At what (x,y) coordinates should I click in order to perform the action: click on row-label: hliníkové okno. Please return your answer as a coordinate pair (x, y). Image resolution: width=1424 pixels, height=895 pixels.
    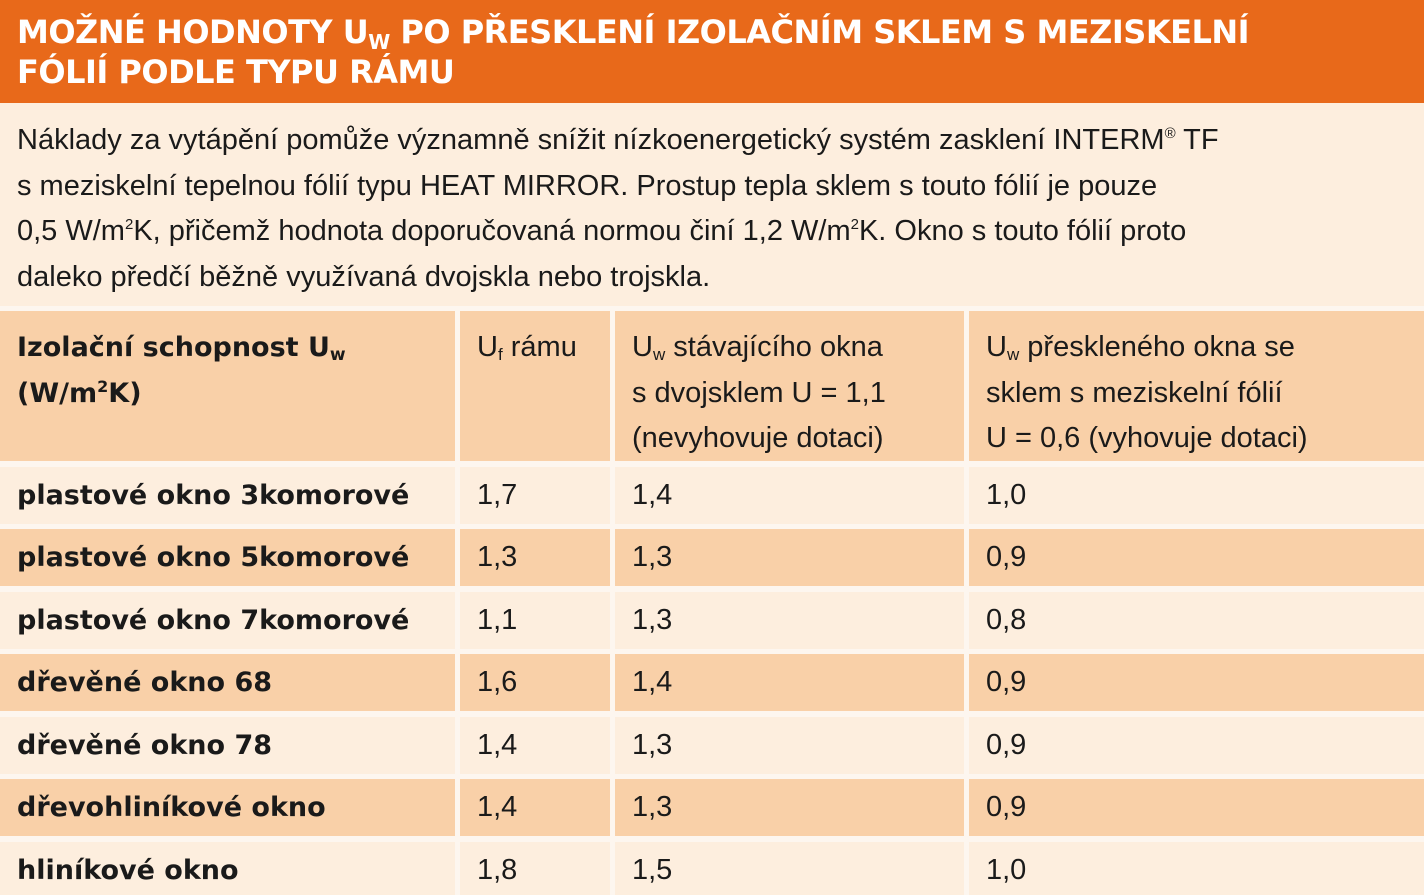
    Looking at the image, I should click on (230, 868).